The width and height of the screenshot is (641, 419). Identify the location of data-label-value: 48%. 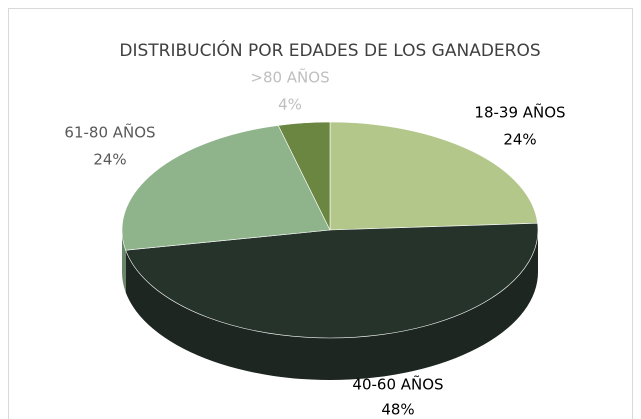
(397, 410).